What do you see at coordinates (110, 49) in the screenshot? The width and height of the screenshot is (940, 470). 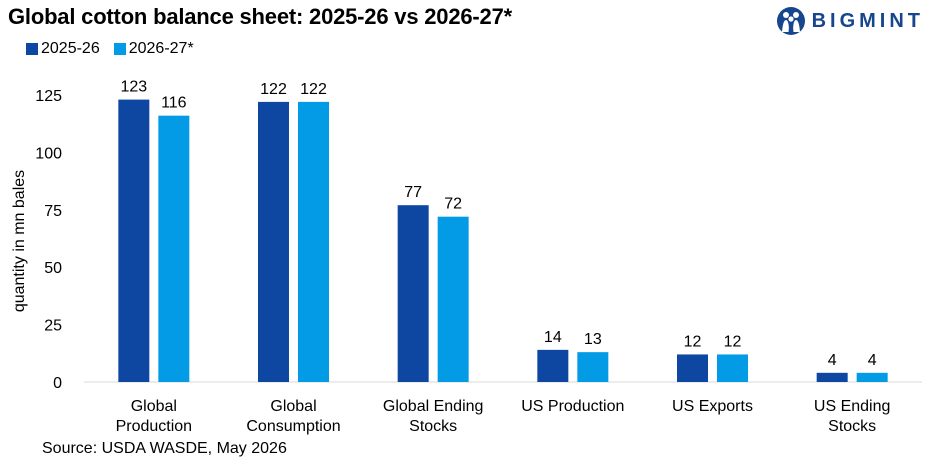 I see `legend: 2025-26 2026-27*` at bounding box center [110, 49].